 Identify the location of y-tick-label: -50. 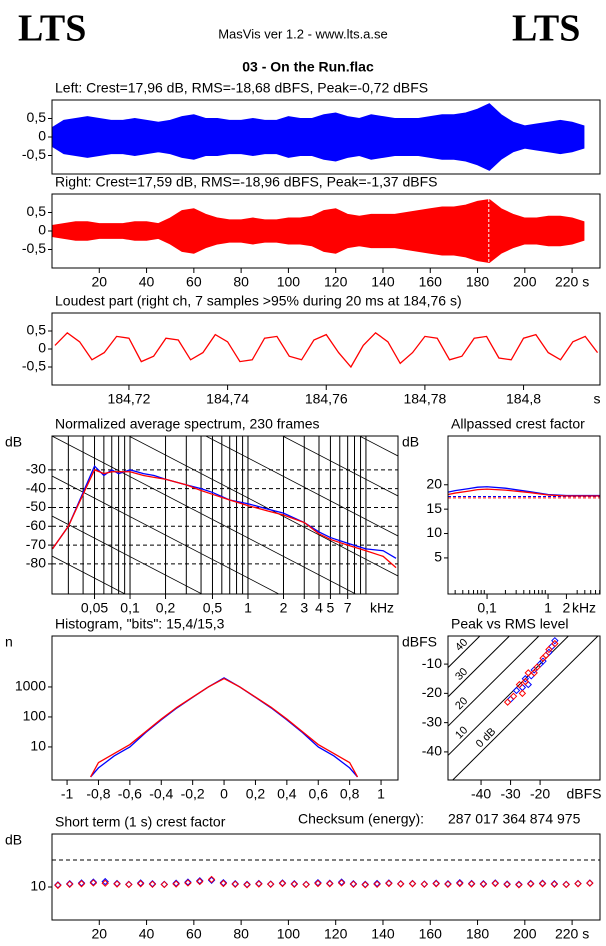
(36, 506).